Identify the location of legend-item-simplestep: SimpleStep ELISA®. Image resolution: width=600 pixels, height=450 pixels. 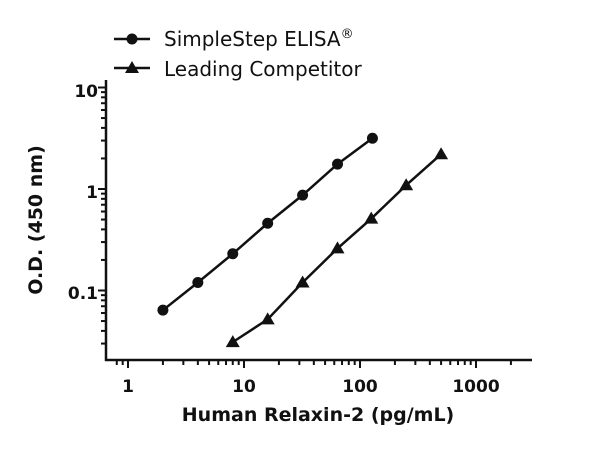
(234, 39).